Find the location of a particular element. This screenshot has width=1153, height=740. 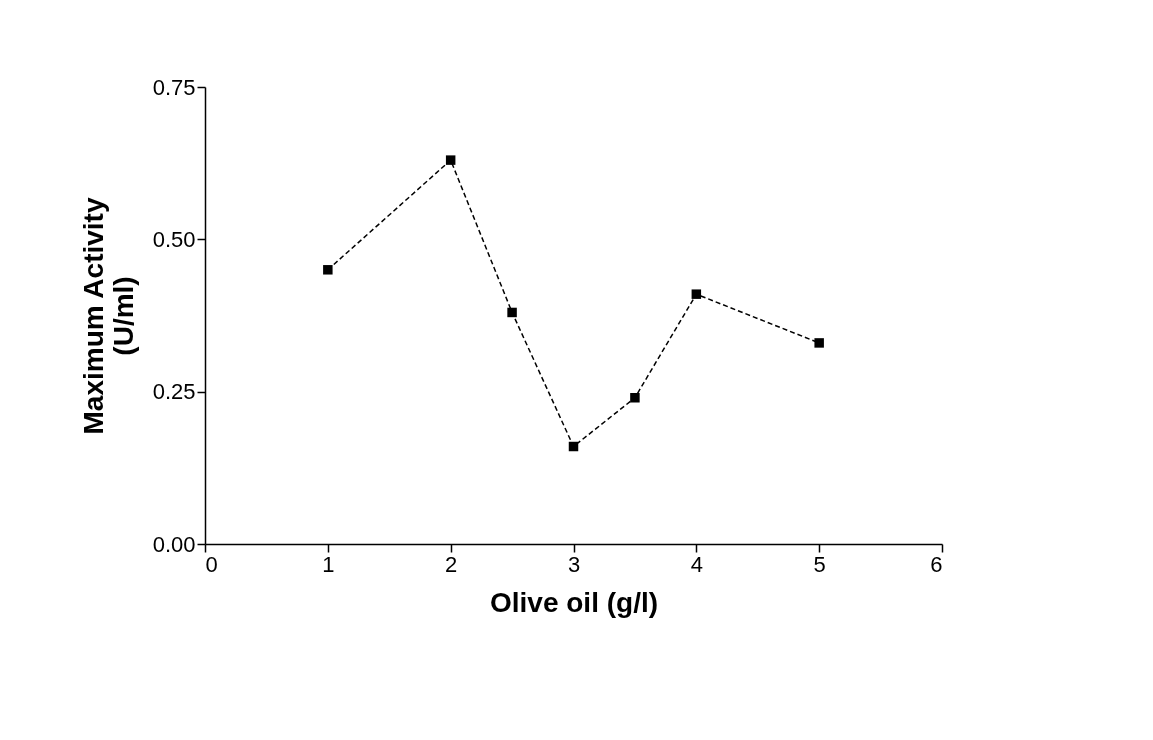

x-tick-label: 4 is located at coordinates (696, 564).